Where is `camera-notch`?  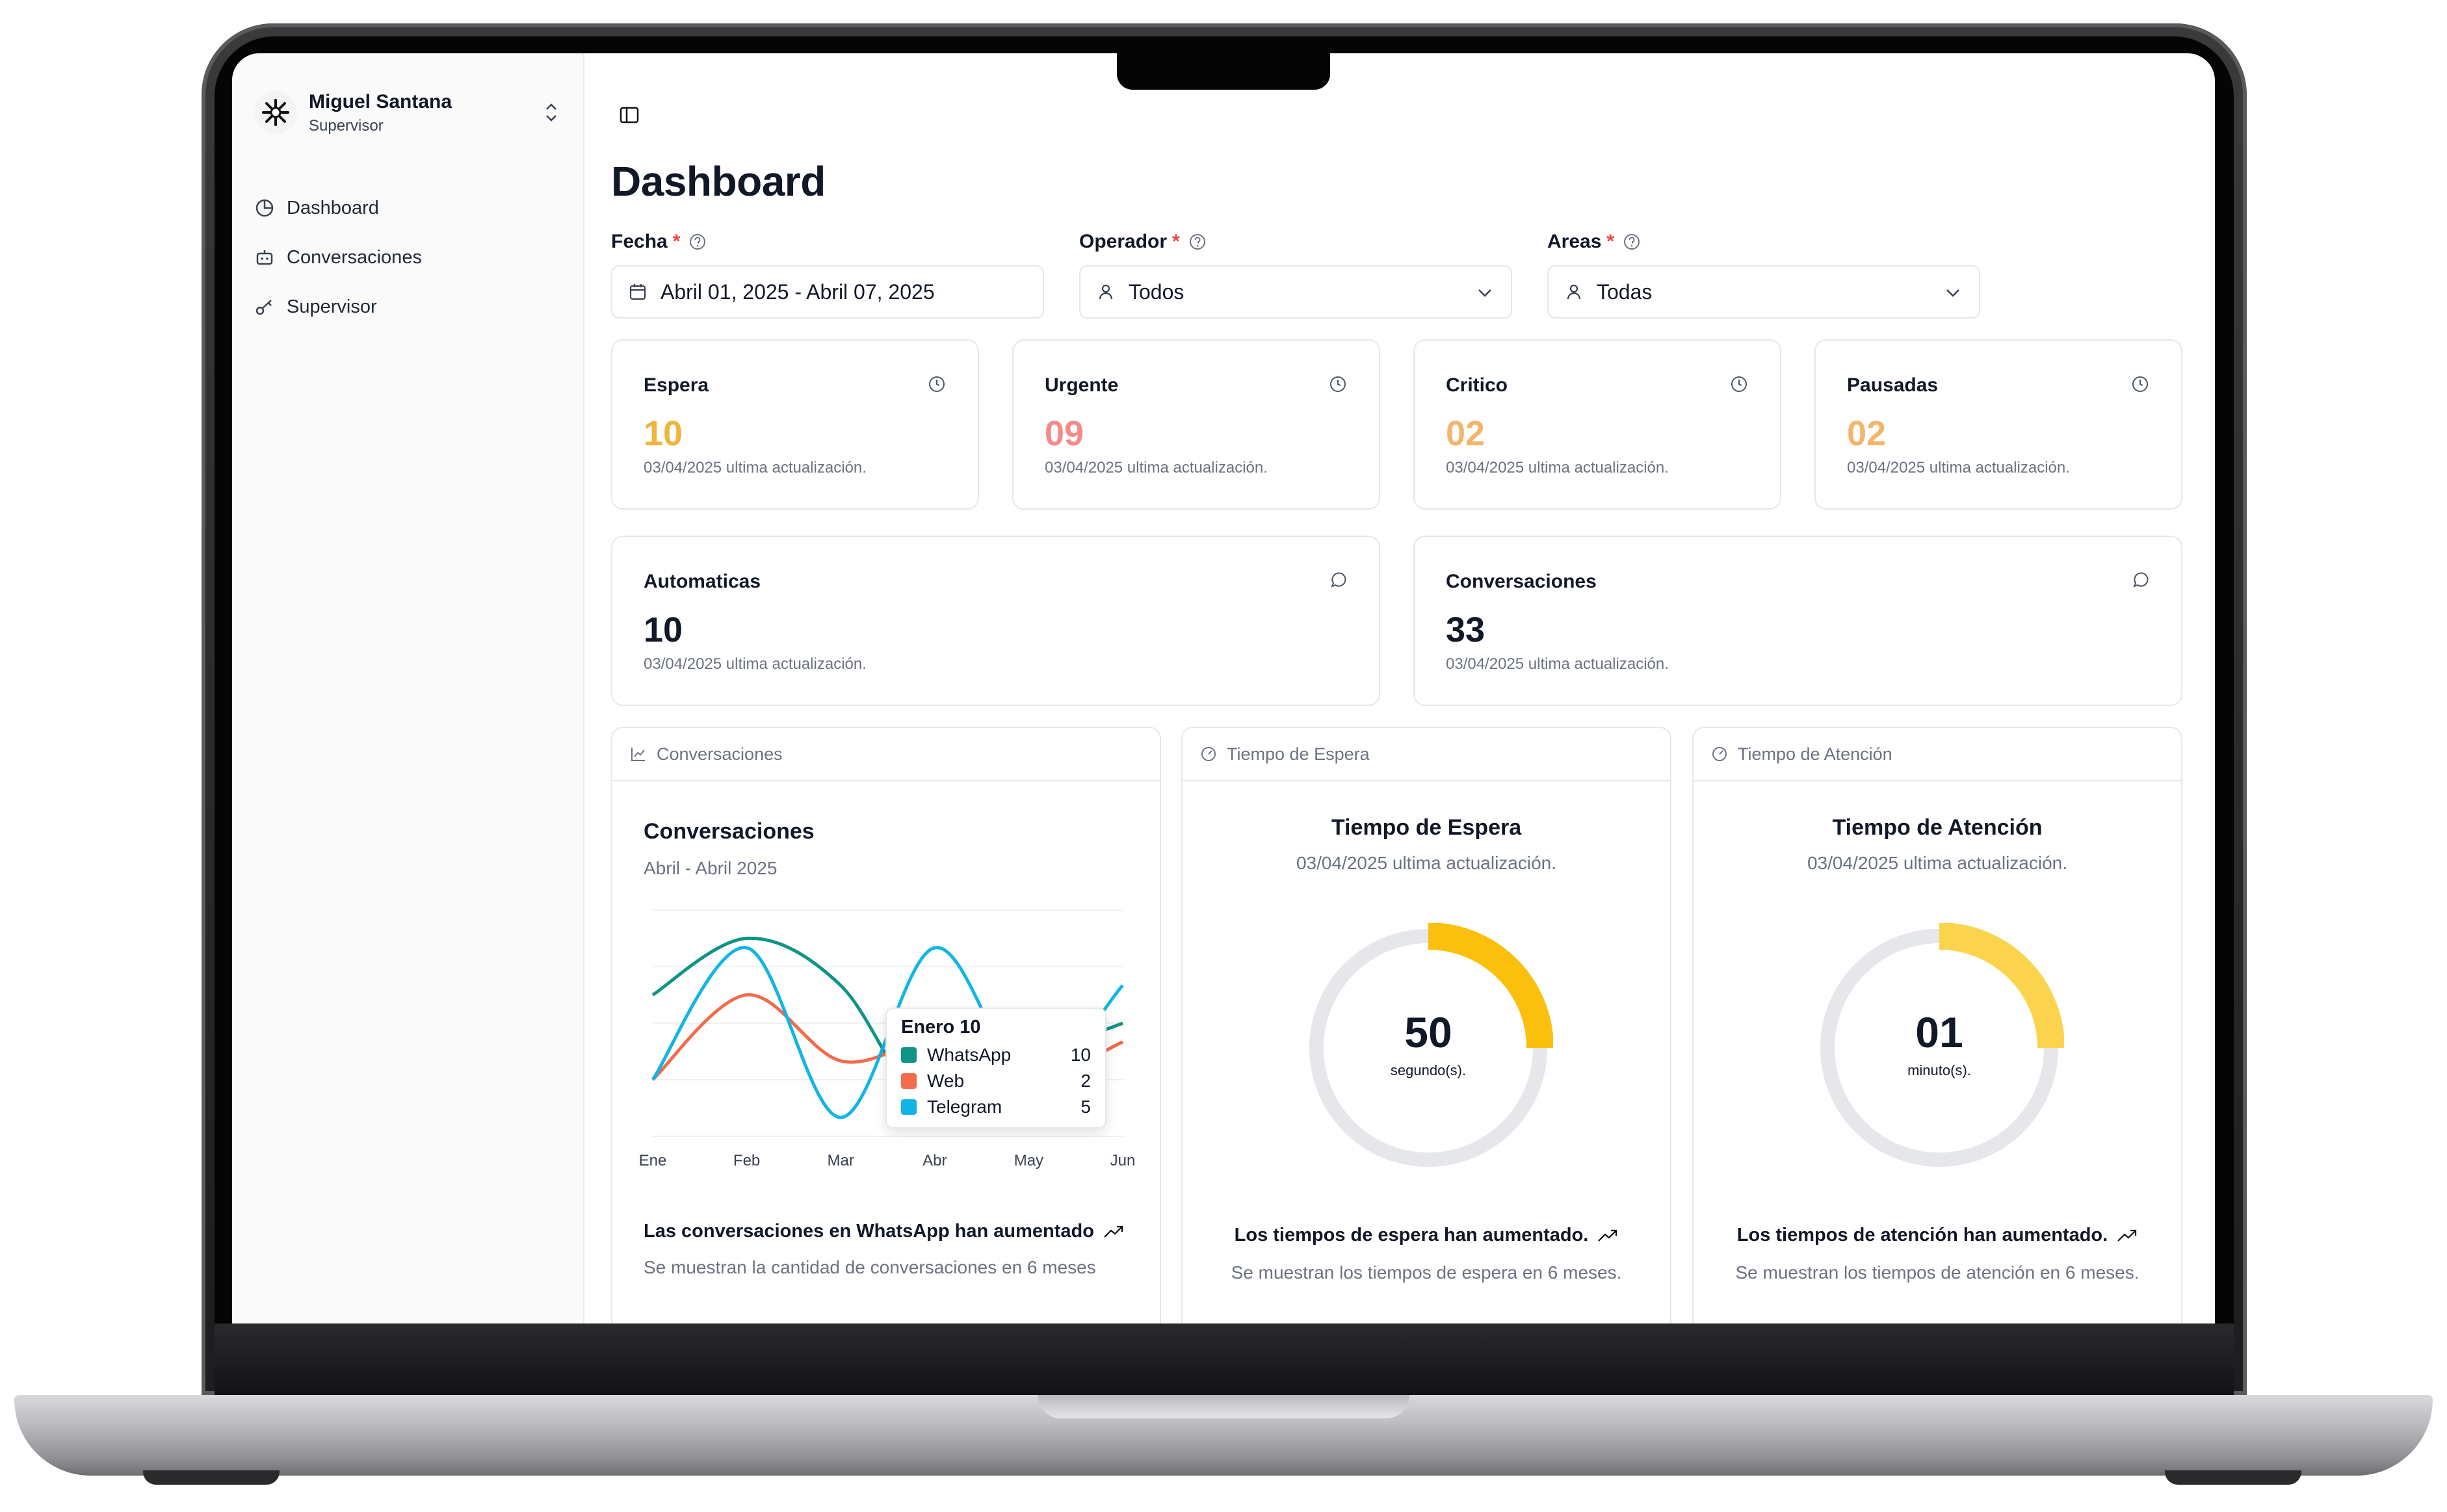 camera-notch is located at coordinates (1223, 71).